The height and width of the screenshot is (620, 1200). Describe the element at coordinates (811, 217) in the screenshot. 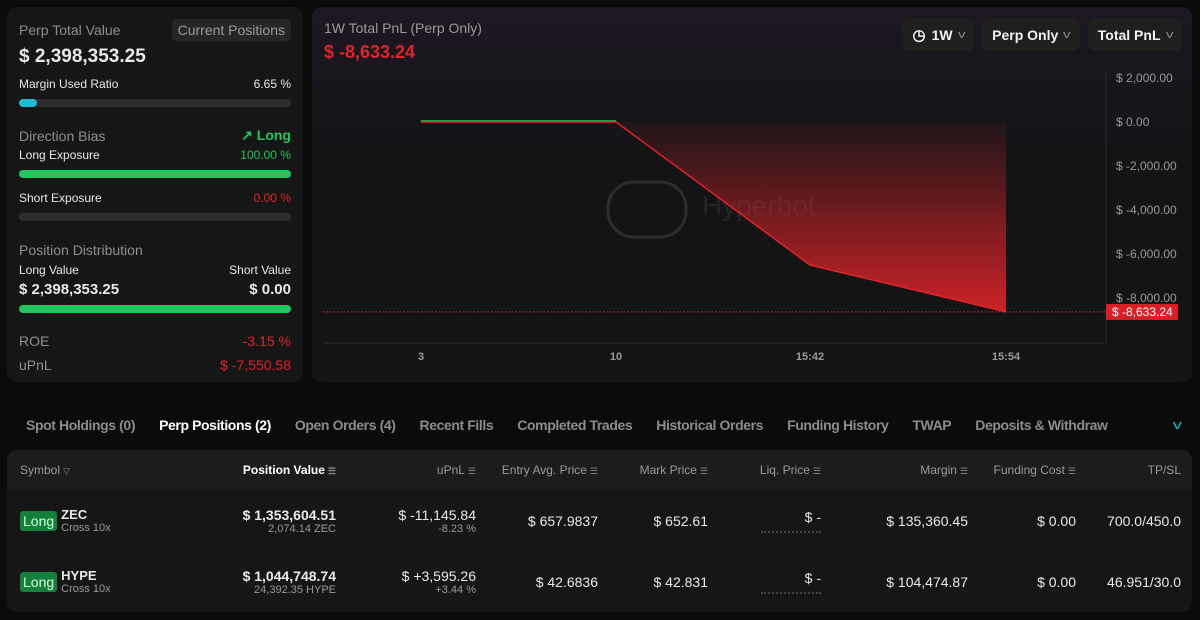

I see `negative-area` at that location.